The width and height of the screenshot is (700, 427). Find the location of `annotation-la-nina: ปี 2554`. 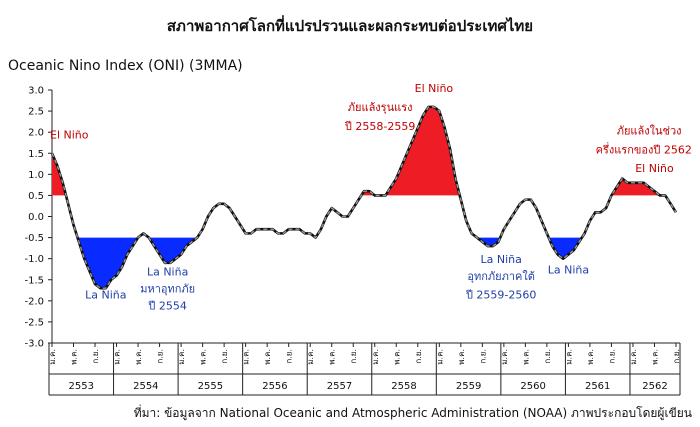

annotation-la-nina: ปี 2554 is located at coordinates (167, 305).